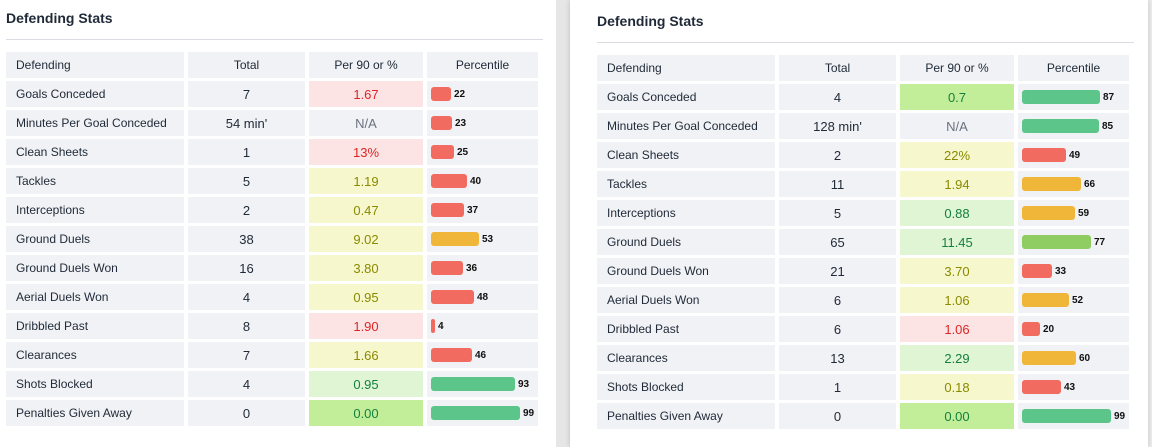 The width and height of the screenshot is (1152, 447). Describe the element at coordinates (686, 213) in the screenshot. I see `row-label: Interceptions` at that location.